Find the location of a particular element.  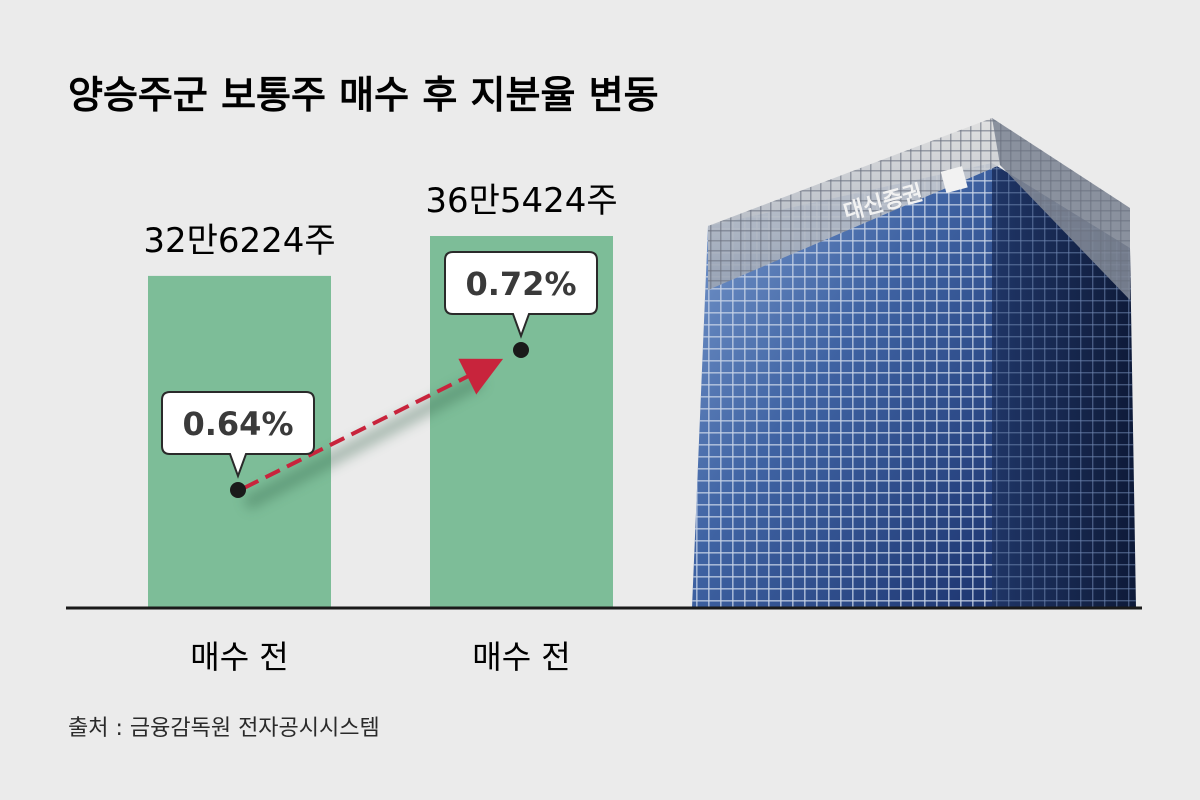

overlay-group: 0.64% 0.72% is located at coordinates (379, 381).